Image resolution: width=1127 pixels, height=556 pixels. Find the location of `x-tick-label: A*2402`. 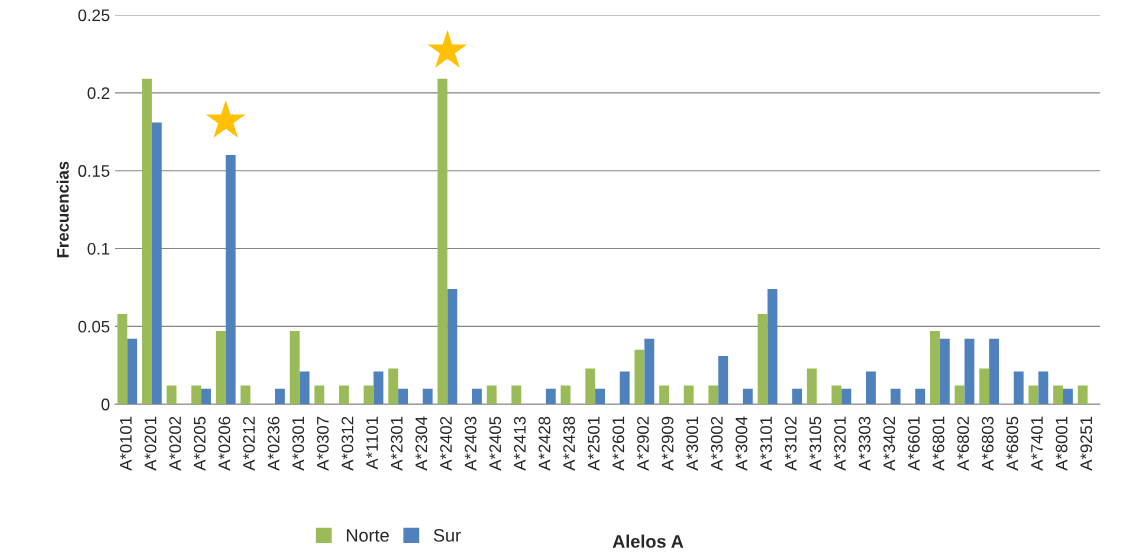

x-tick-label: A*2402 is located at coordinates (446, 443).